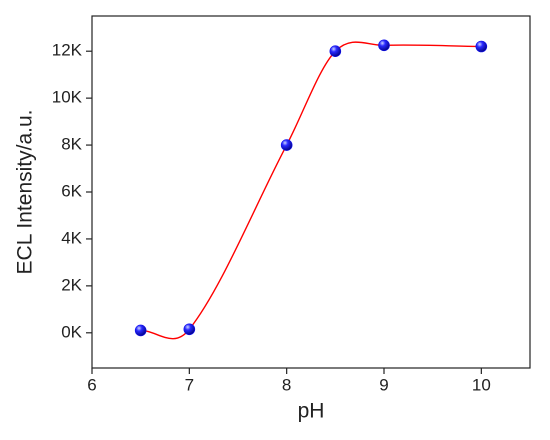 Image resolution: width=550 pixels, height=440 pixels. Describe the element at coordinates (311, 411) in the screenshot. I see `x-axis-label: pH` at that location.